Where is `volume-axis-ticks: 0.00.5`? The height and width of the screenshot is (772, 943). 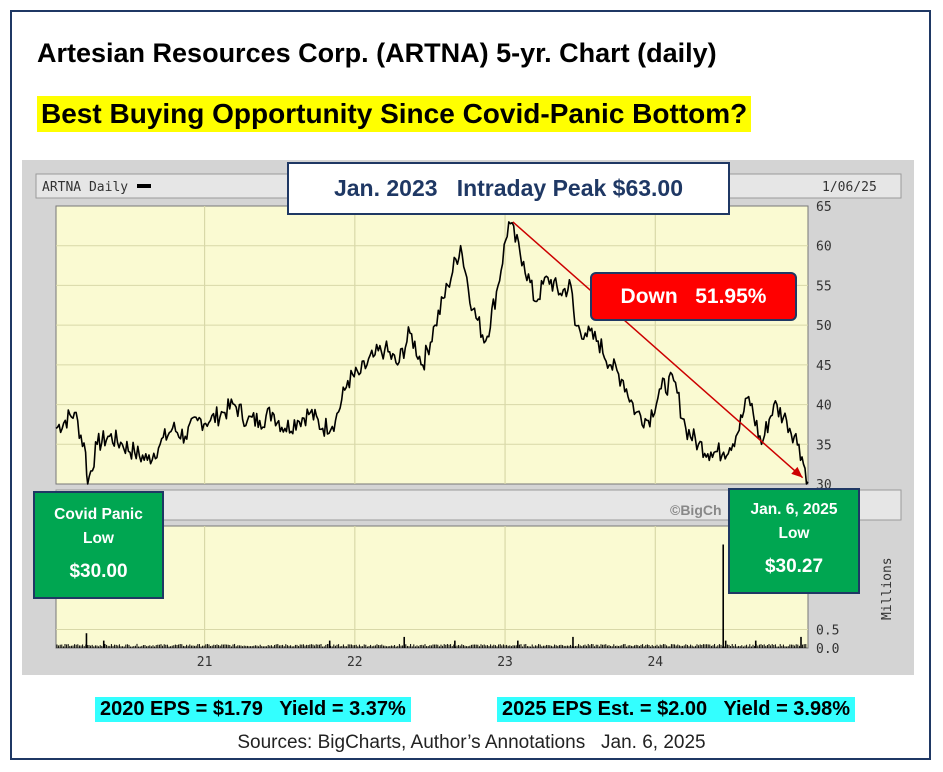
volume-axis-ticks: 0.00.5 is located at coordinates (827, 640).